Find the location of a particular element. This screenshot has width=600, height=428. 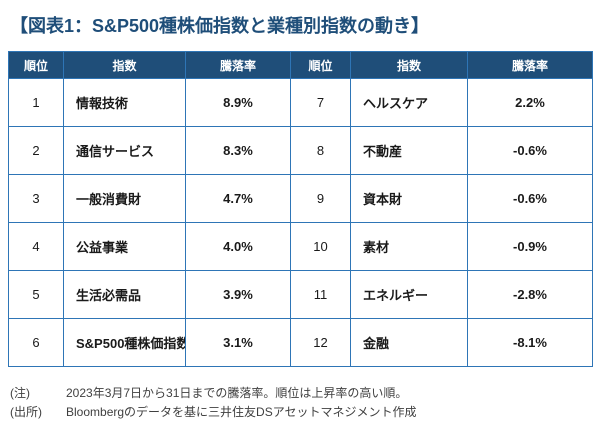

note-line: (出所) Bloombergのデータを基に三井住友DSアセットマネジメント作成 is located at coordinates (301, 412).